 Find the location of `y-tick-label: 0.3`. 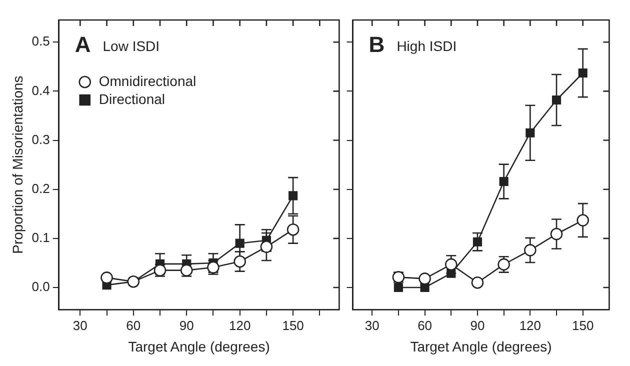

y-tick-label: 0.3 is located at coordinates (41, 139).